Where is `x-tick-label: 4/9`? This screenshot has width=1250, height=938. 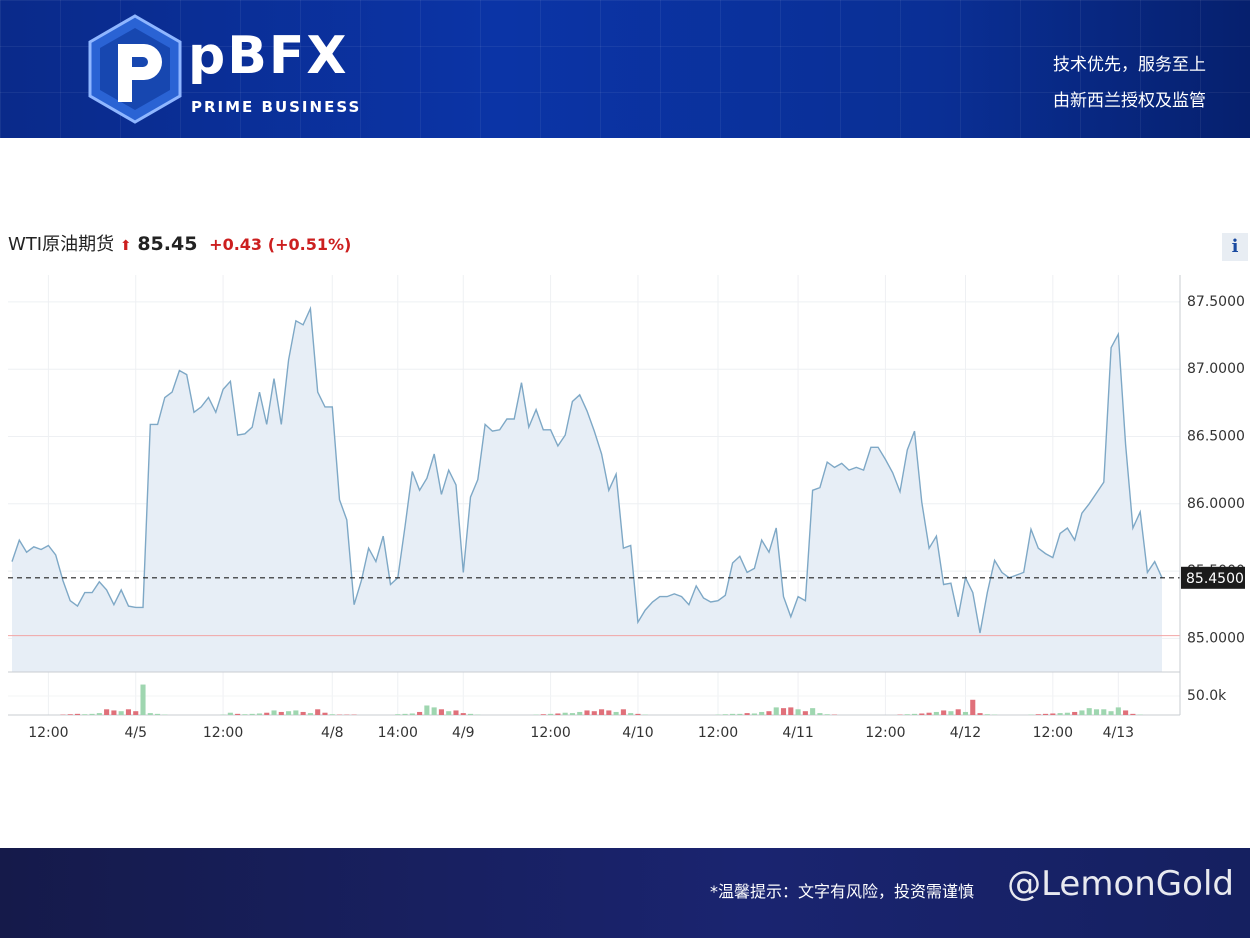
x-tick-label: 4/9 is located at coordinates (463, 733).